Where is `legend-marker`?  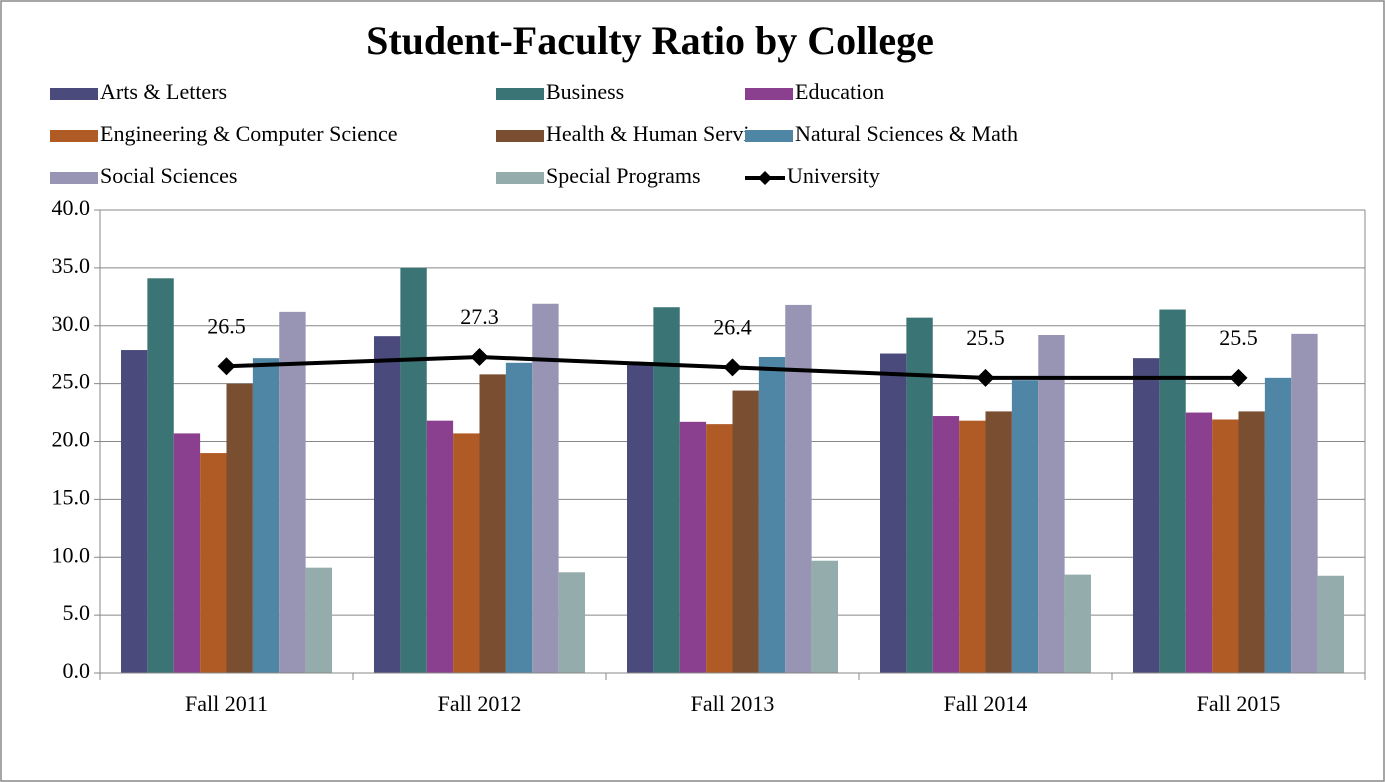
legend-marker is located at coordinates (765, 178).